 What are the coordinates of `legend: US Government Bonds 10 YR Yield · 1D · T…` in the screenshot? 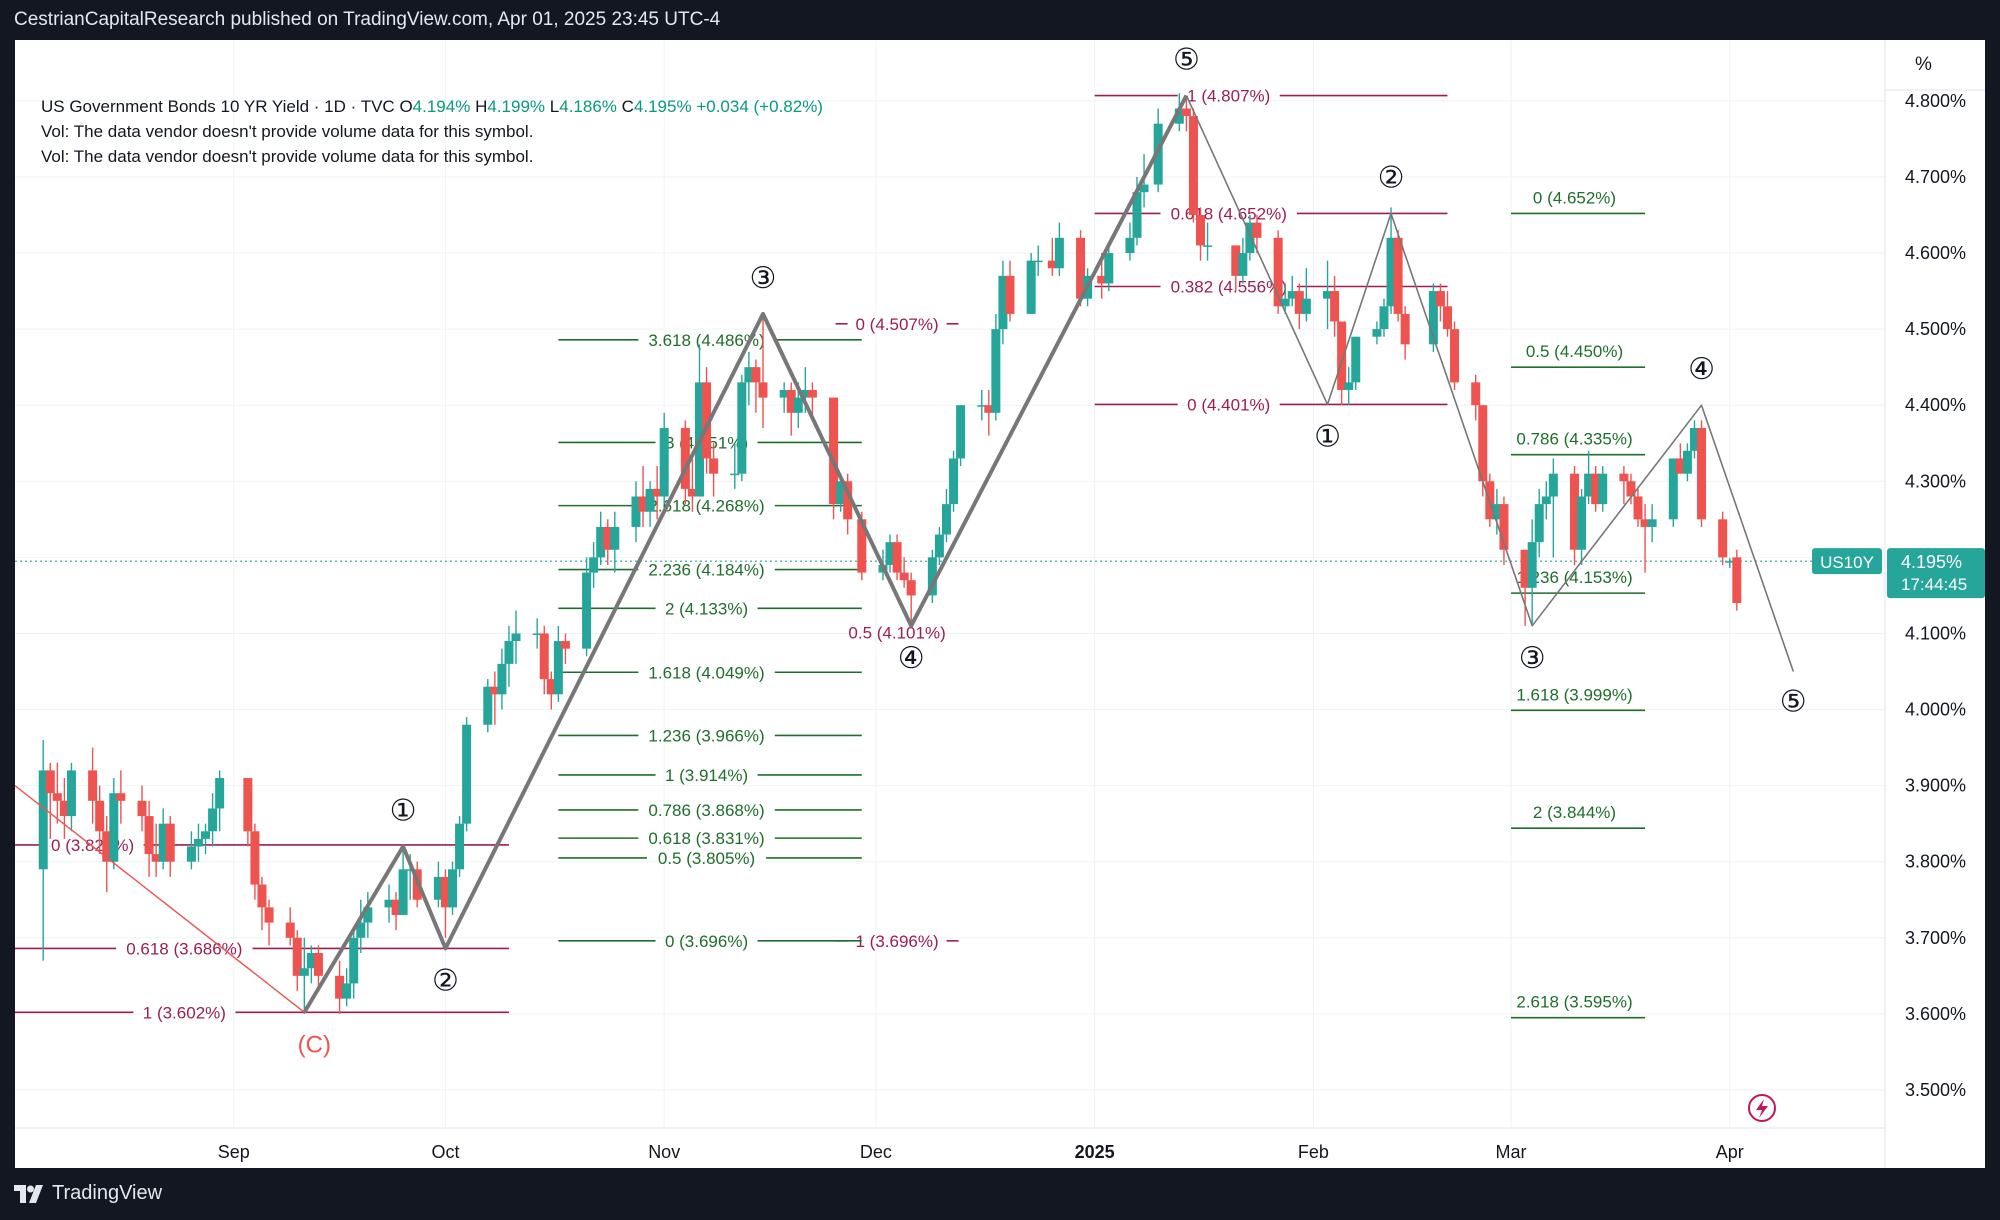 It's located at (432, 131).